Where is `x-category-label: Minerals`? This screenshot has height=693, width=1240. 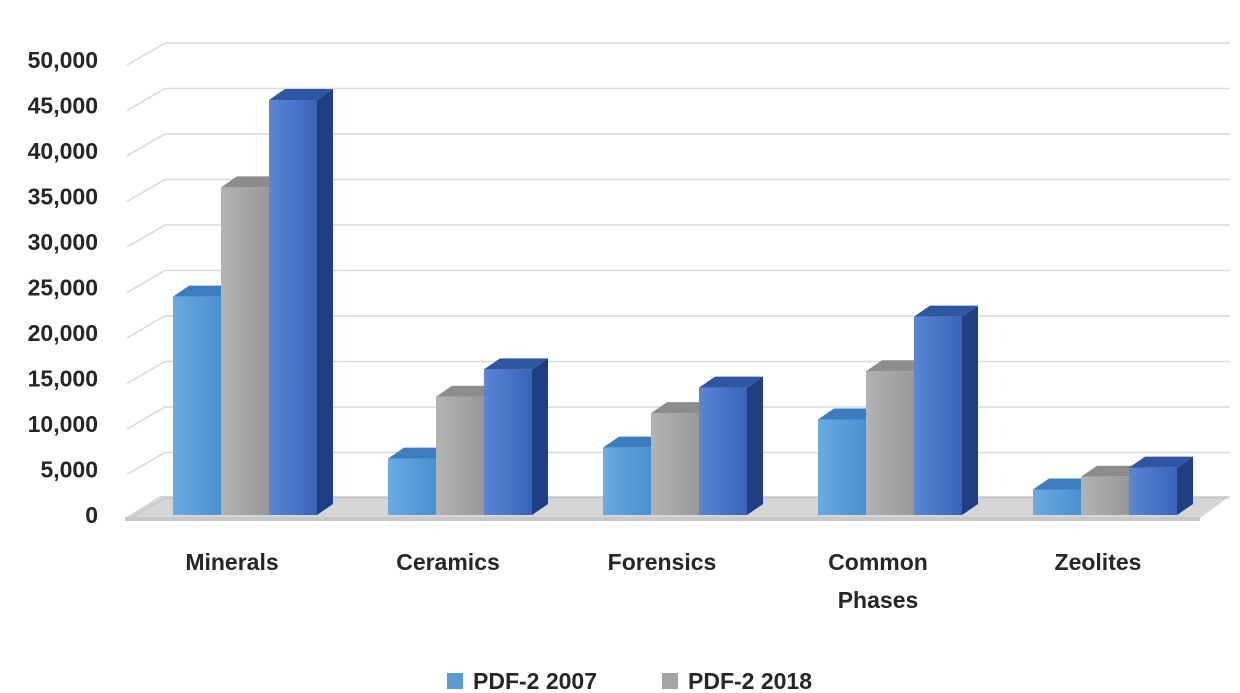
x-category-label: Minerals is located at coordinates (231, 562).